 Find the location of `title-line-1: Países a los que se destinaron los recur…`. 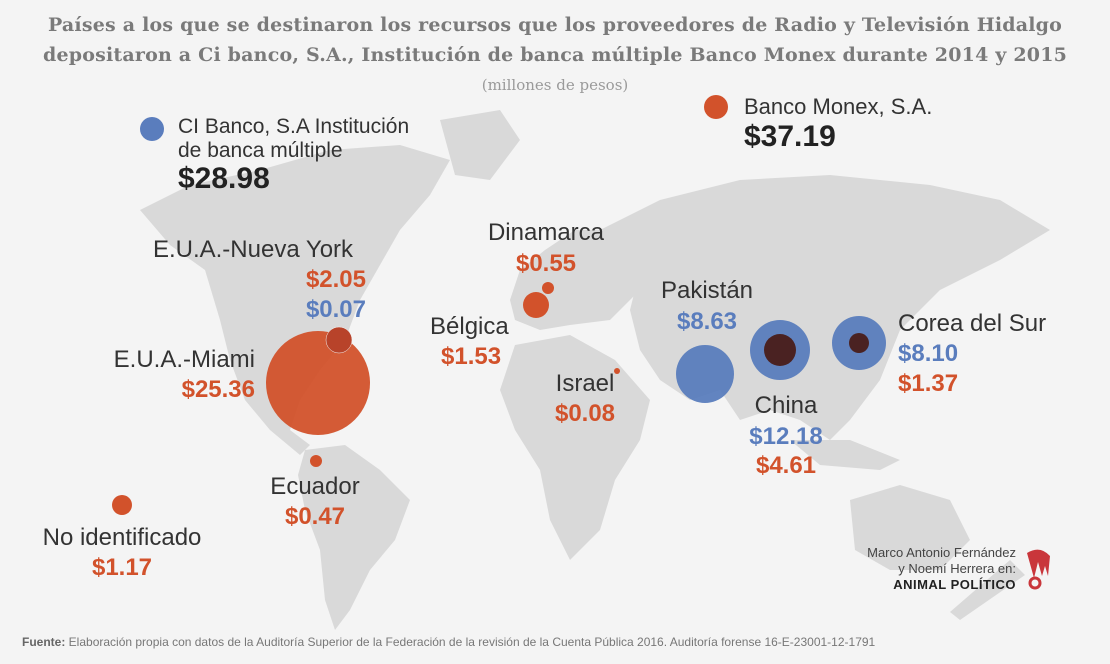

title-line-1: Países a los que se destinaron los recur… is located at coordinates (555, 25).